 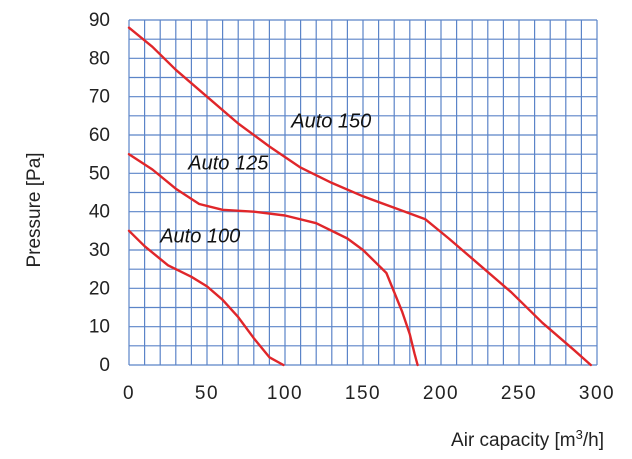 What do you see at coordinates (597, 393) in the screenshot?
I see `x-tick-label: 300` at bounding box center [597, 393].